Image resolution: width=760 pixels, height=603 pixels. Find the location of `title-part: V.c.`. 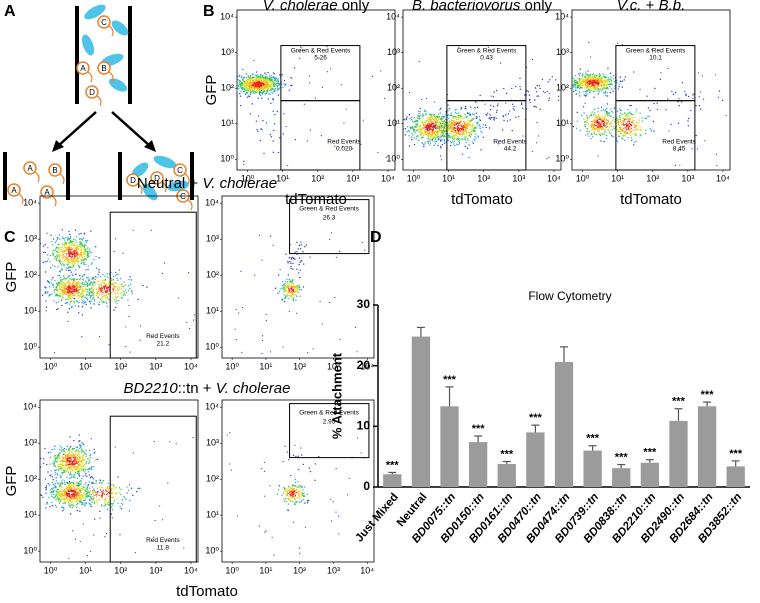

title-part: V.c. is located at coordinates (629, 7).